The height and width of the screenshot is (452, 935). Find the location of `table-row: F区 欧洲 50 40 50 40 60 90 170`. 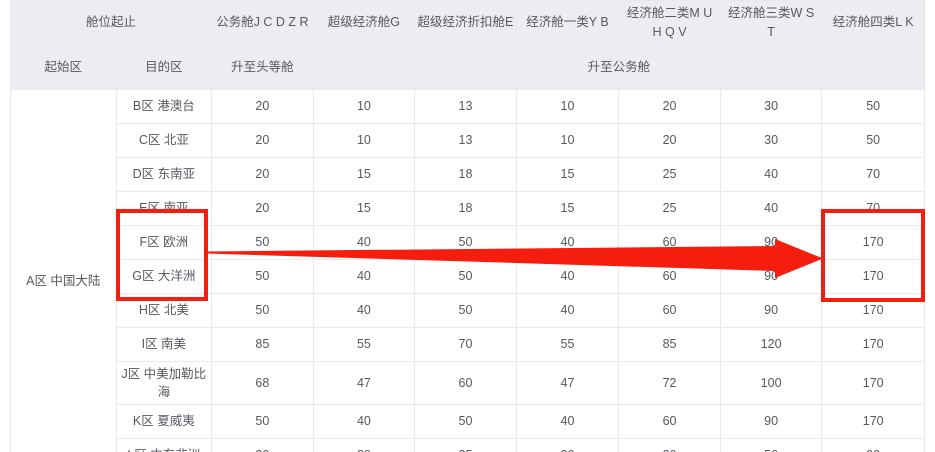

table-row: F区 欧洲 50 40 50 40 60 90 170 is located at coordinates (468, 242).